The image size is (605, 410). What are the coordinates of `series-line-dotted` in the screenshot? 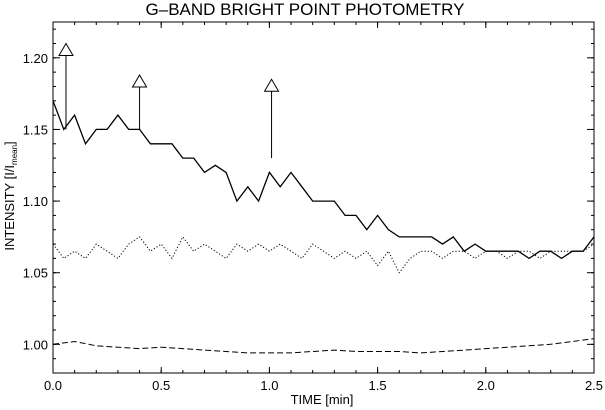 It's located at (323, 254).